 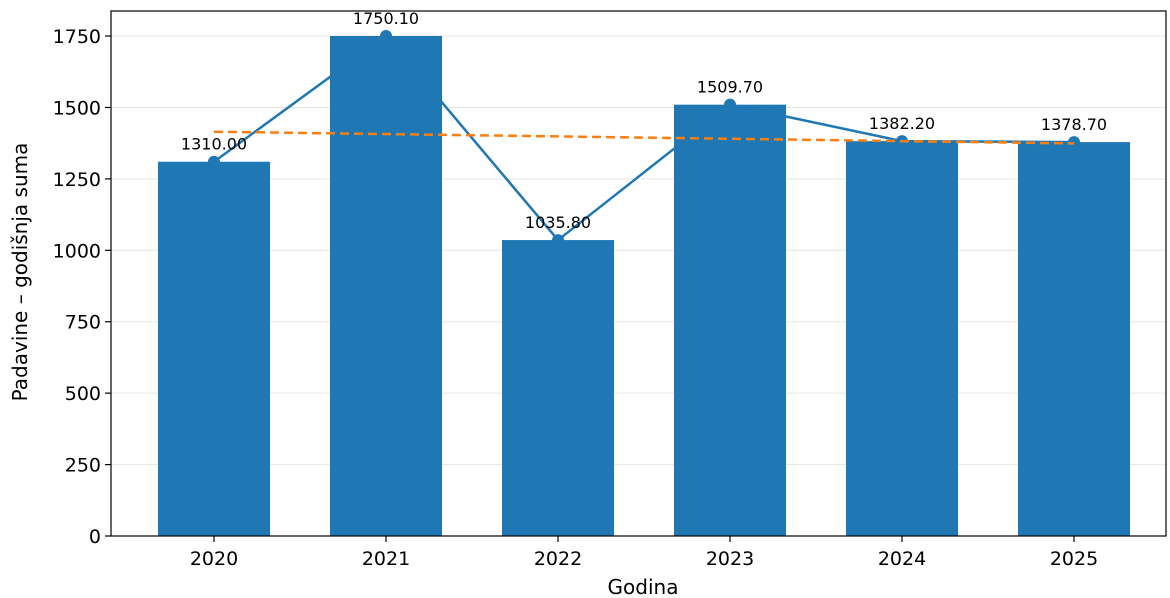 What do you see at coordinates (730, 104) in the screenshot?
I see `point-2023` at bounding box center [730, 104].